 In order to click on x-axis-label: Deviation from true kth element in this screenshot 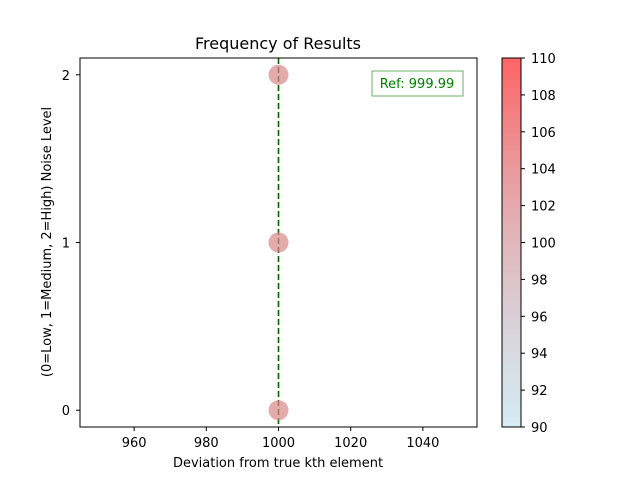, I will do `click(278, 463)`.